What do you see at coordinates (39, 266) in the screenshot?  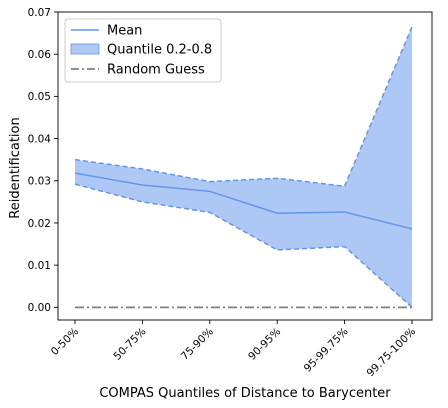 I see `y-tick-label: 0.01` at bounding box center [39, 266].